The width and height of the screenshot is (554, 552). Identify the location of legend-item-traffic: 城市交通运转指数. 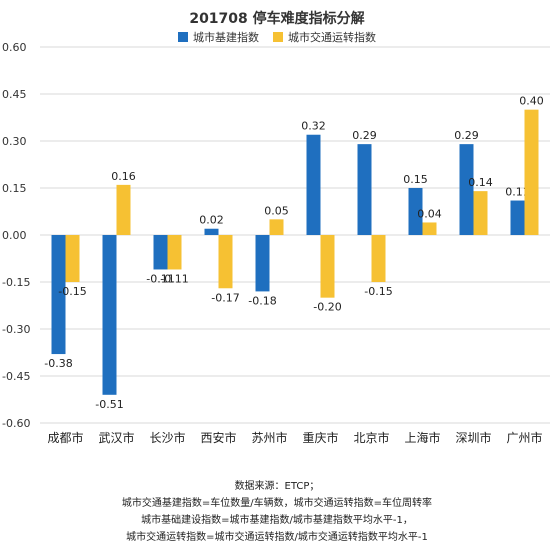
(324, 37).